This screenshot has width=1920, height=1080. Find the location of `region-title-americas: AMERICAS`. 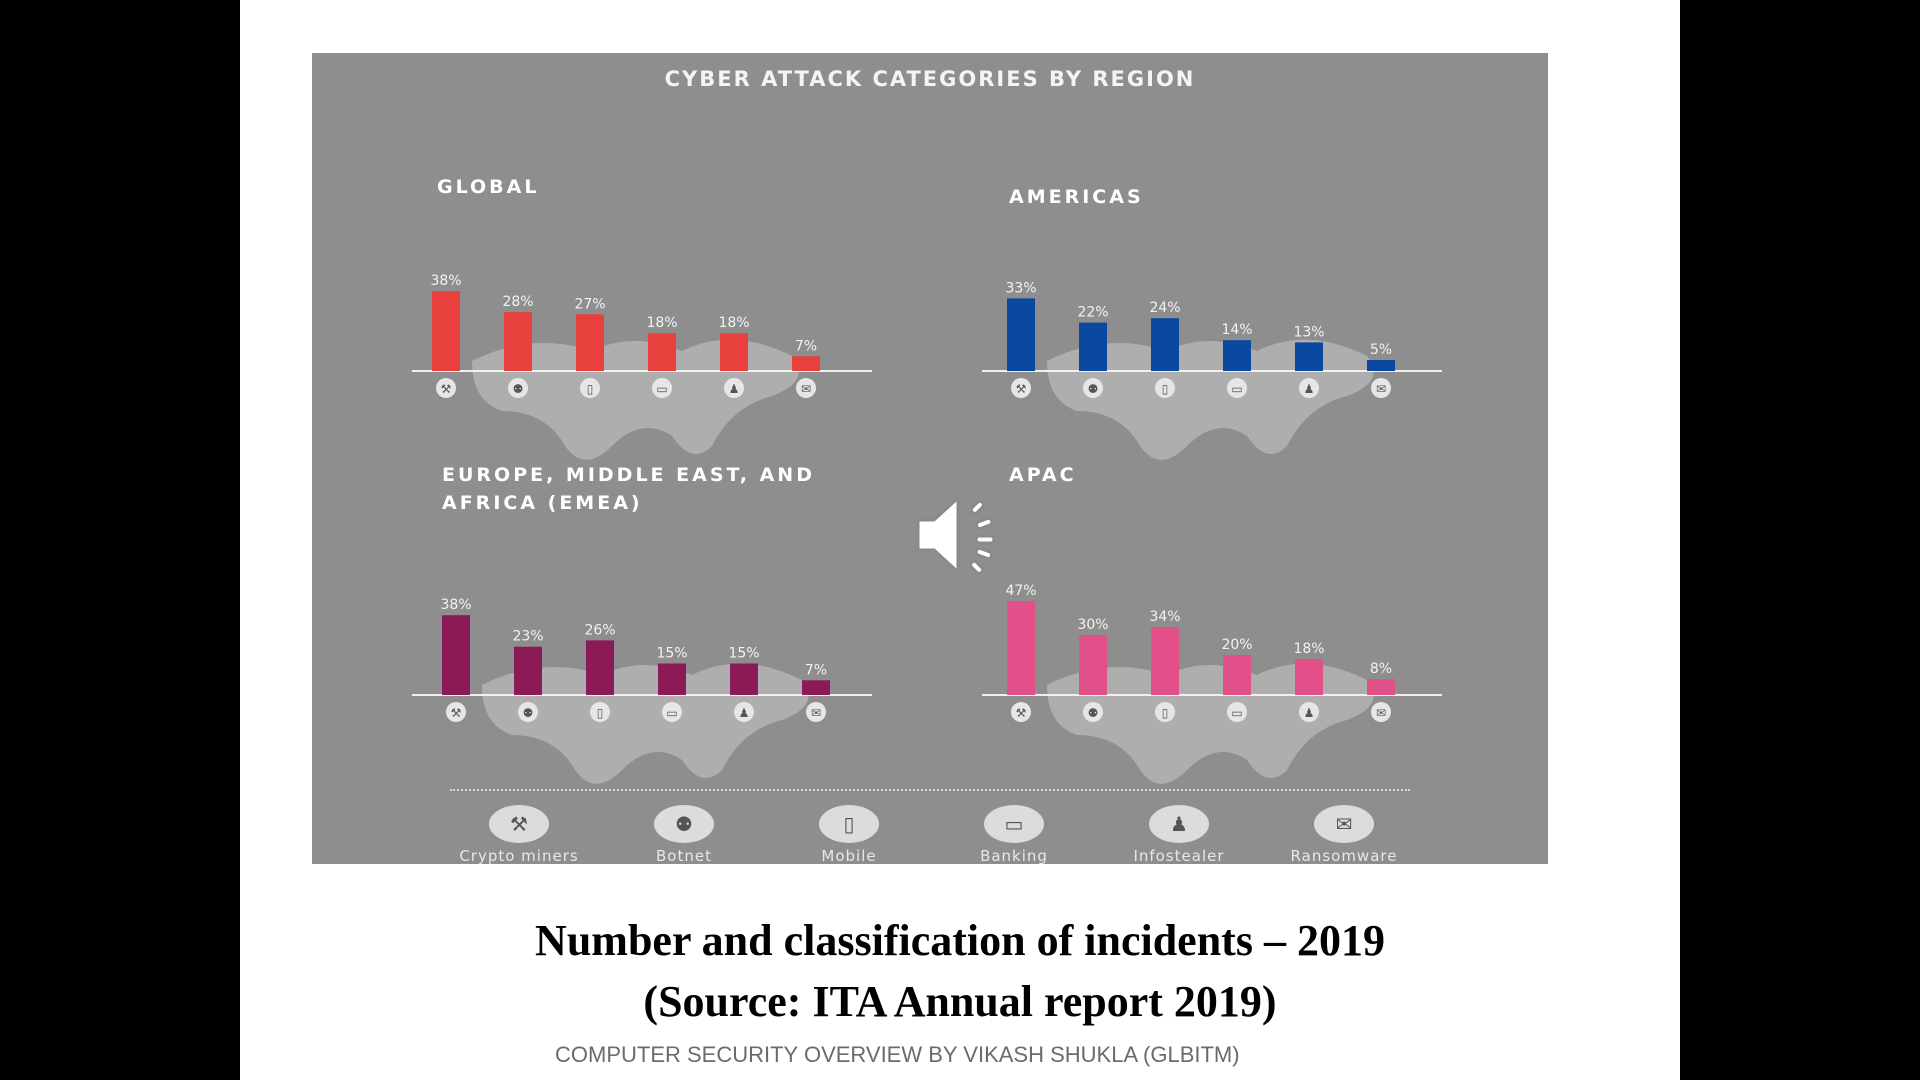

region-title-americas: AMERICAS is located at coordinates (1076, 197).